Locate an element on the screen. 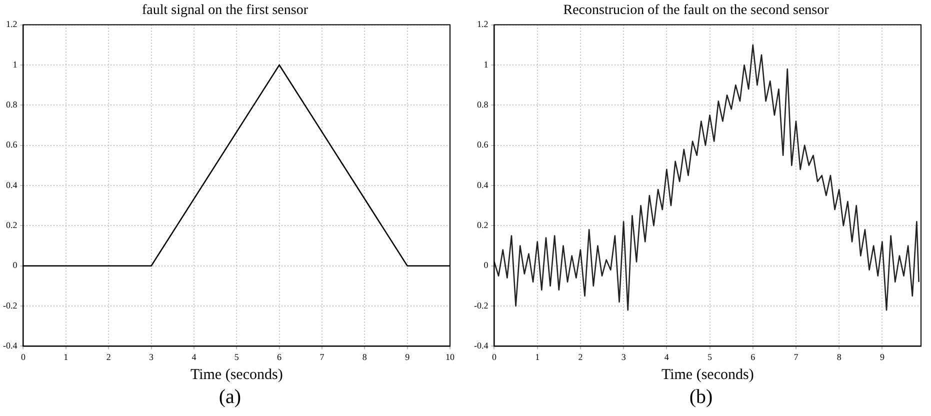  chart-title: Reconstrucion of the fault on the second sensor is located at coordinates (696, 10).